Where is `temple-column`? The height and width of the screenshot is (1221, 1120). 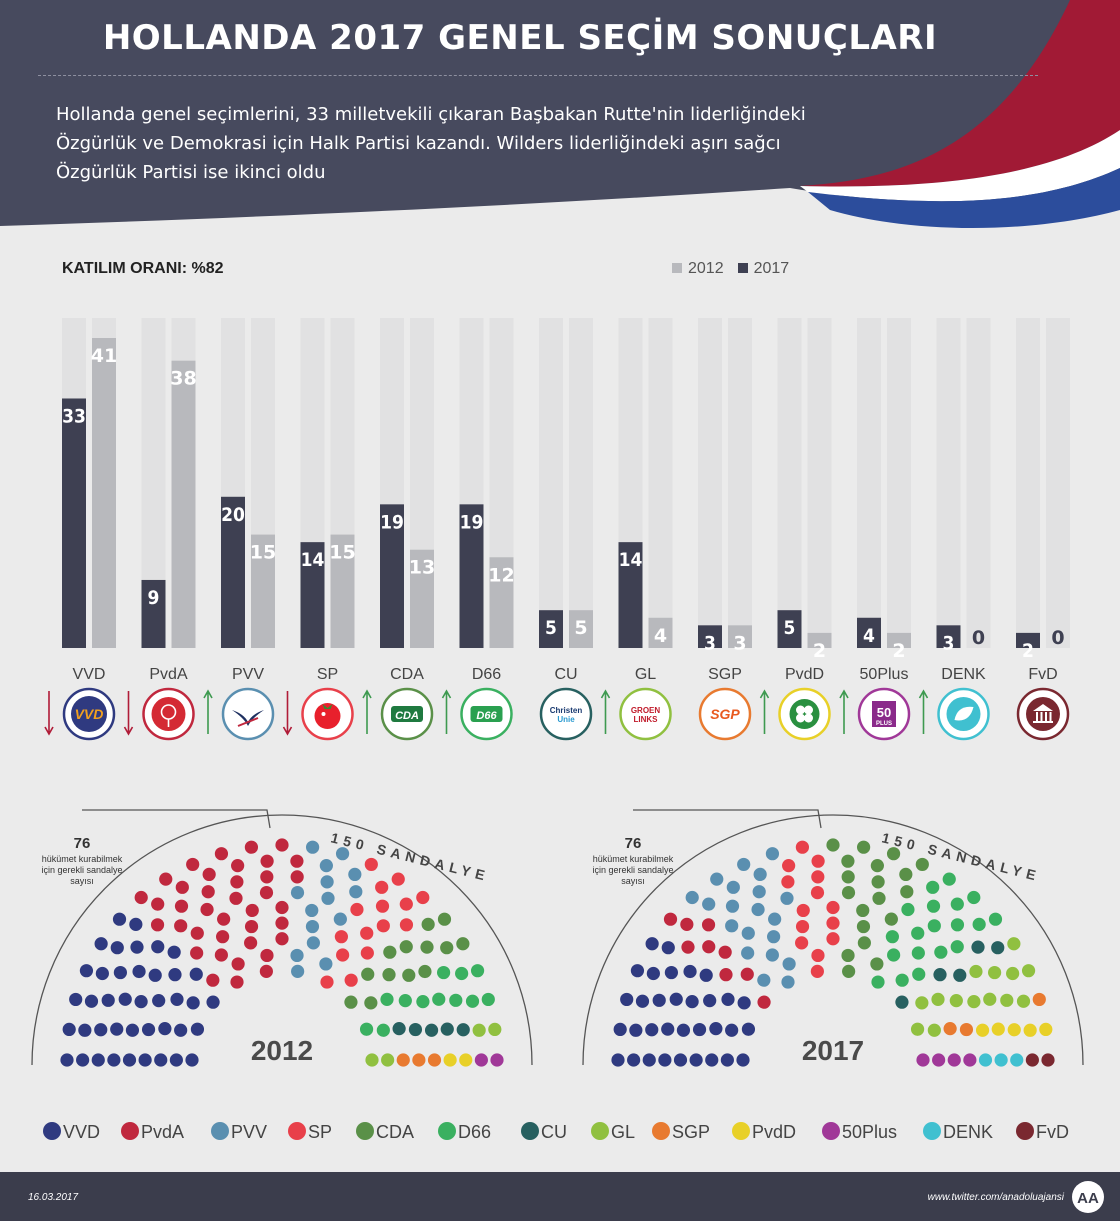 temple-column is located at coordinates (1041, 716).